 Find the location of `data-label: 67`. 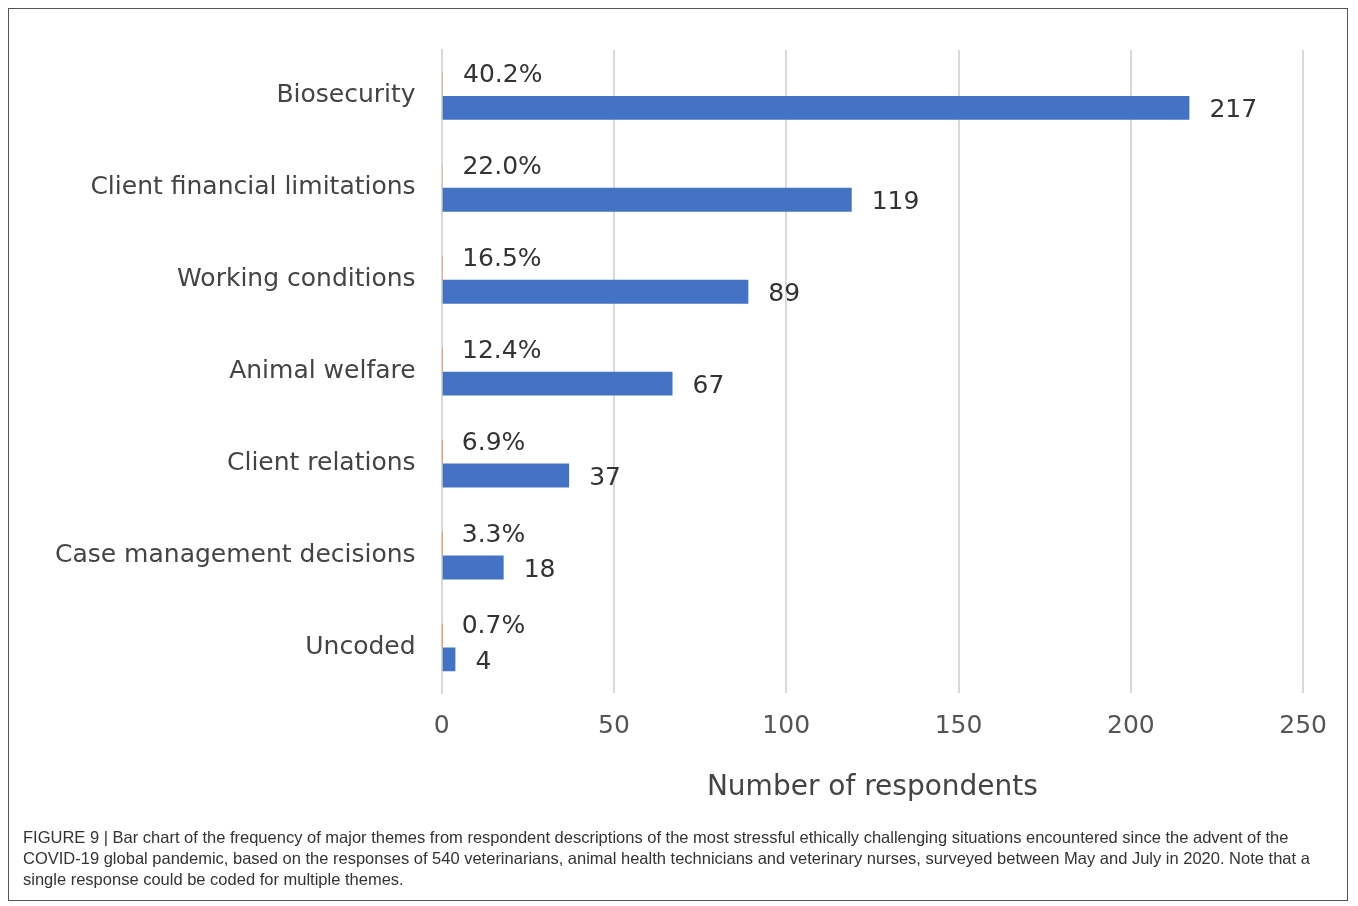

data-label: 67 is located at coordinates (708, 385).